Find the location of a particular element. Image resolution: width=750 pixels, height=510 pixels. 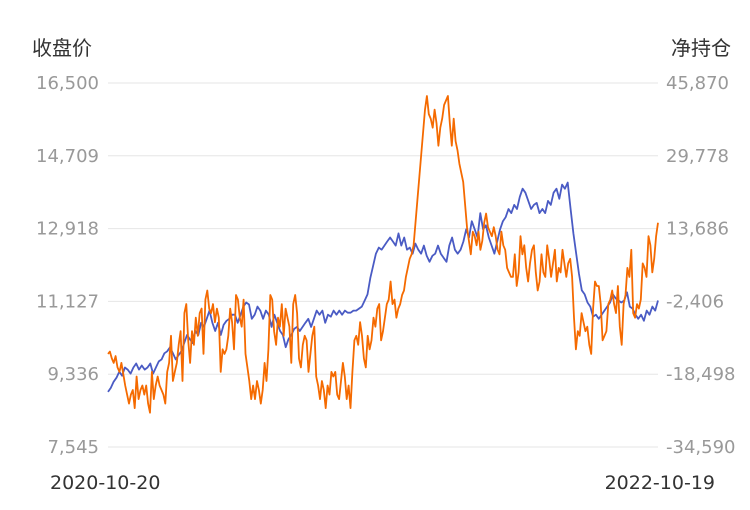

left-tick-label: 14,709 is located at coordinates (67, 156).